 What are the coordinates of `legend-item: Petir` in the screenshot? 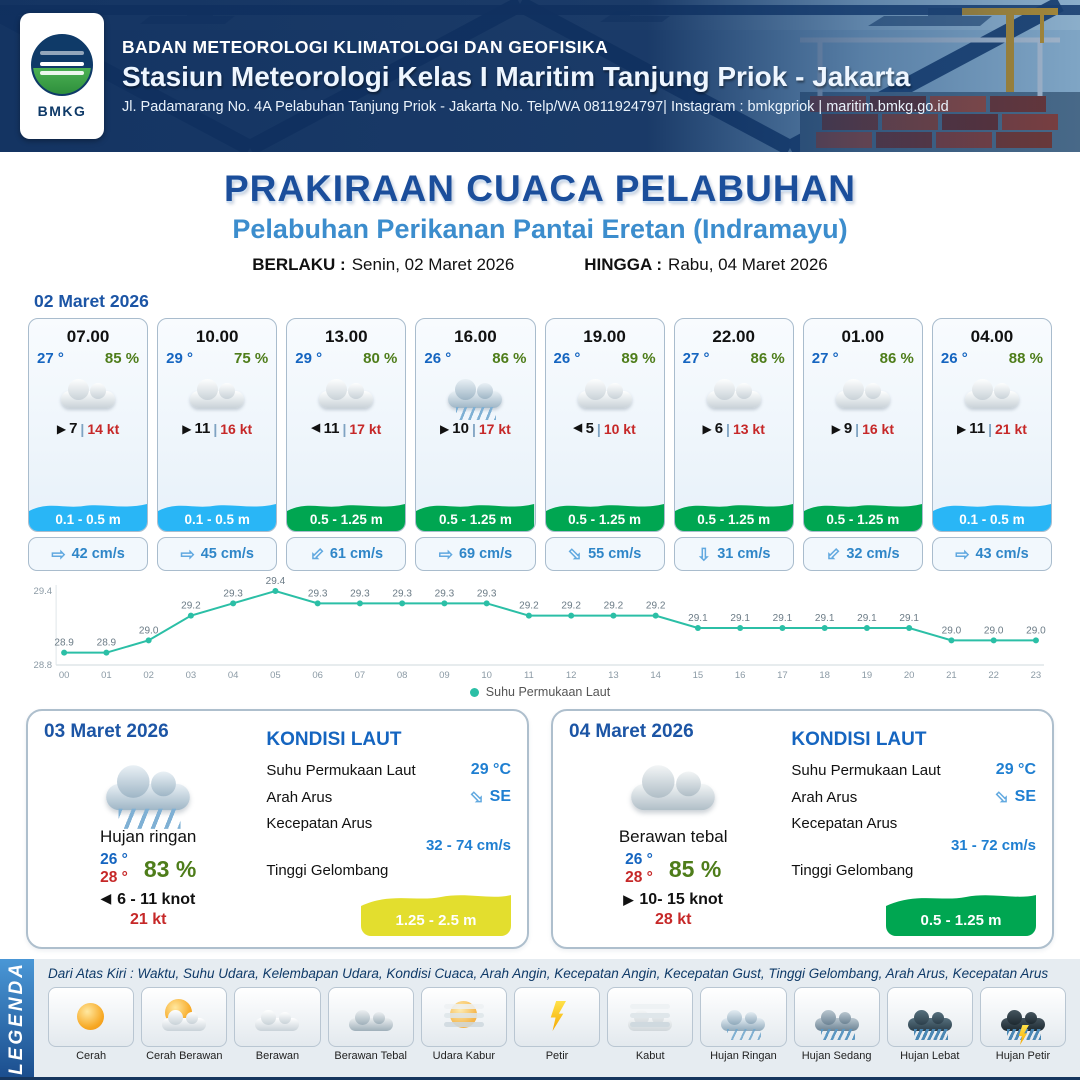 It's located at (557, 1025).